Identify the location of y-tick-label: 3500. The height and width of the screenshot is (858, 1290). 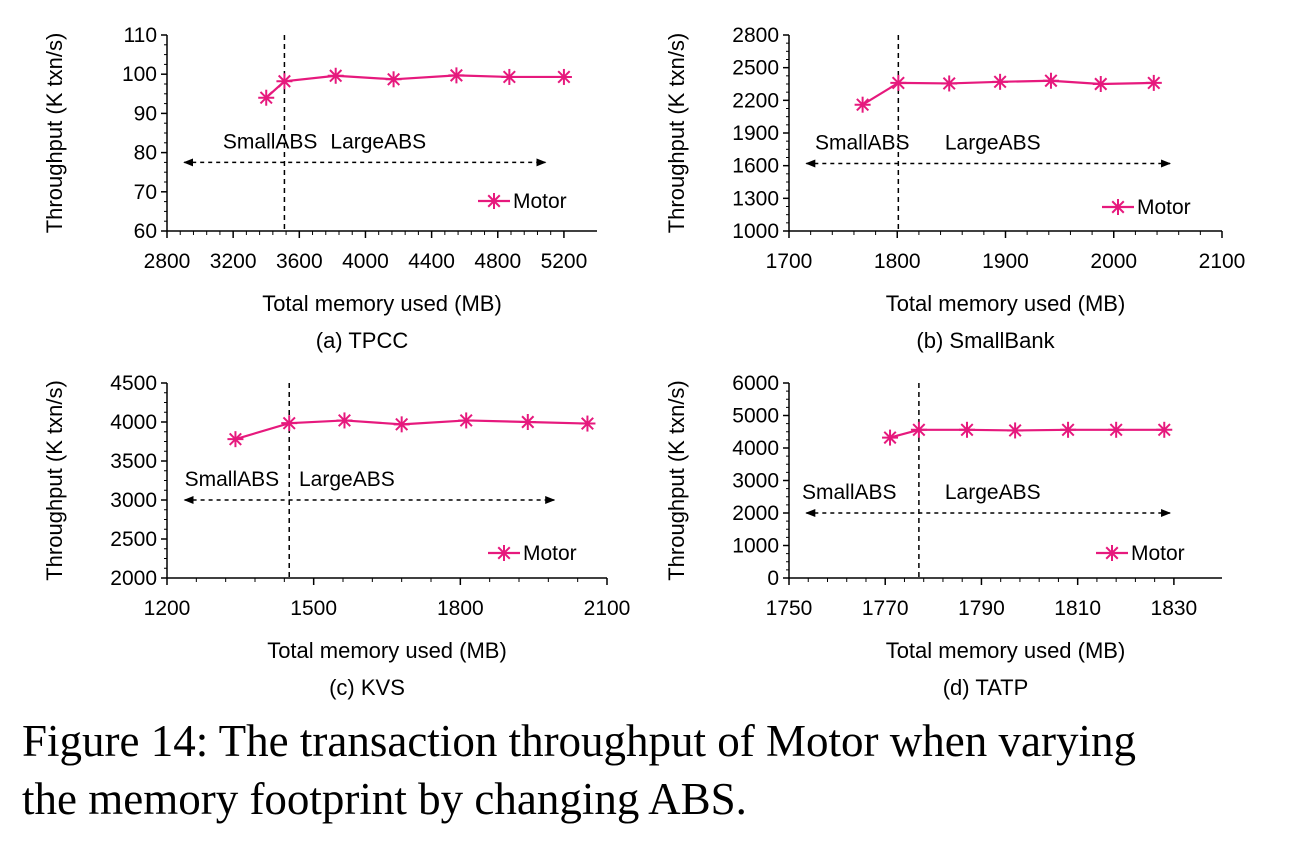
(133, 461).